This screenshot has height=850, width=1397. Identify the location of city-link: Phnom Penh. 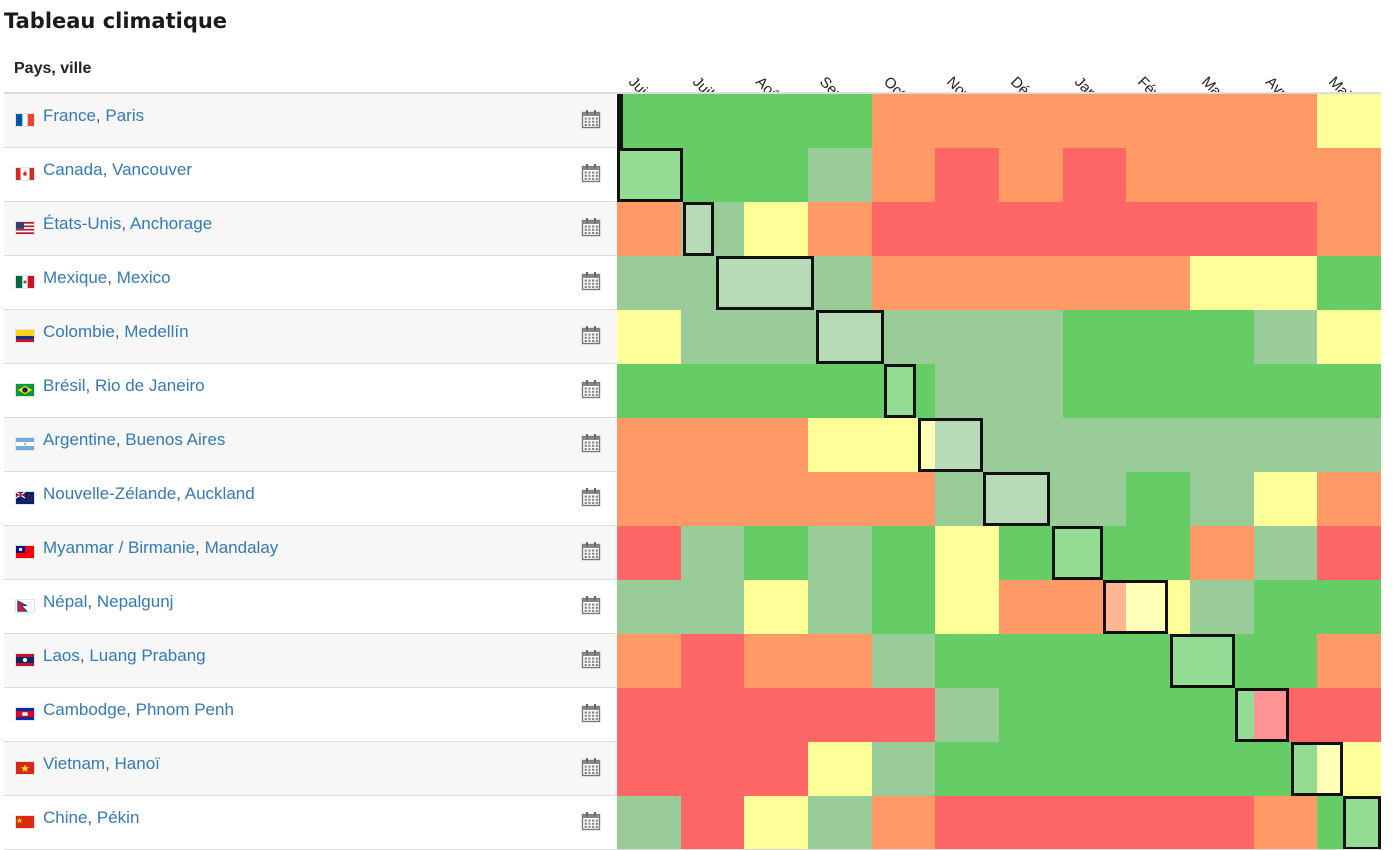
(184, 709).